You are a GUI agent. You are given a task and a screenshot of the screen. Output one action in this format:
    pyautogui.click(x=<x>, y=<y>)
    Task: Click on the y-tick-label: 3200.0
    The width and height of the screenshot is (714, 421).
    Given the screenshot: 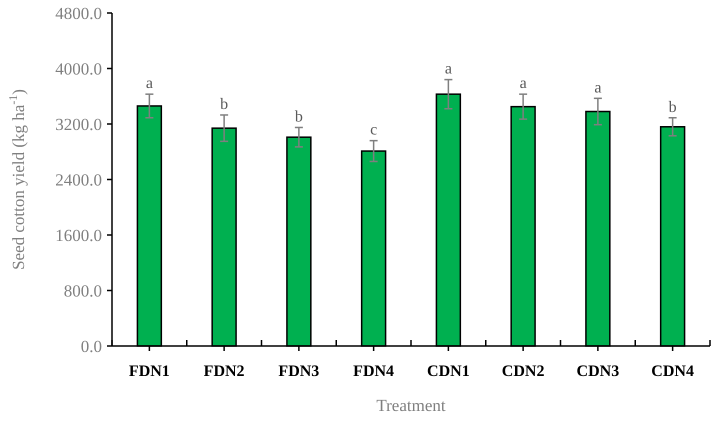 What is the action you would take?
    pyautogui.click(x=78, y=124)
    